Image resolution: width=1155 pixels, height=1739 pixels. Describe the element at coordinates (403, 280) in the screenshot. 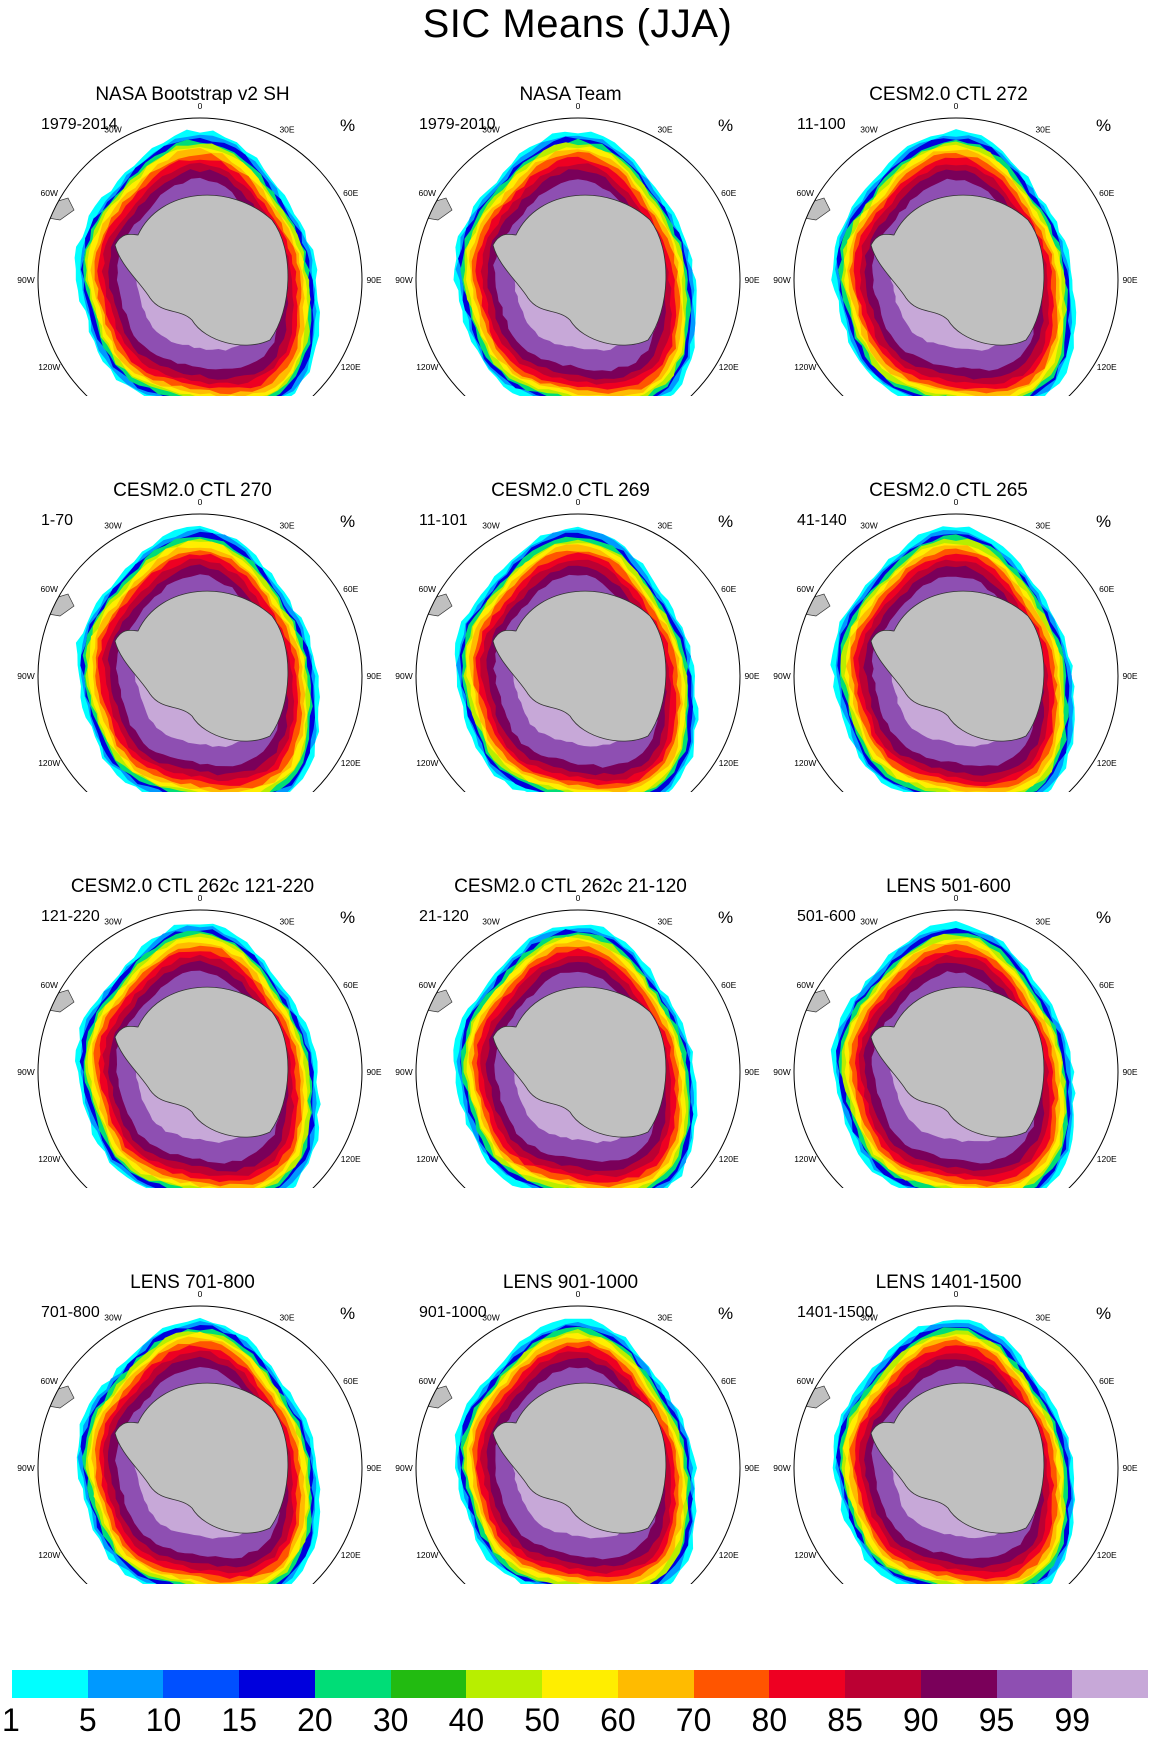

I see `longitude-label: 90W` at that location.